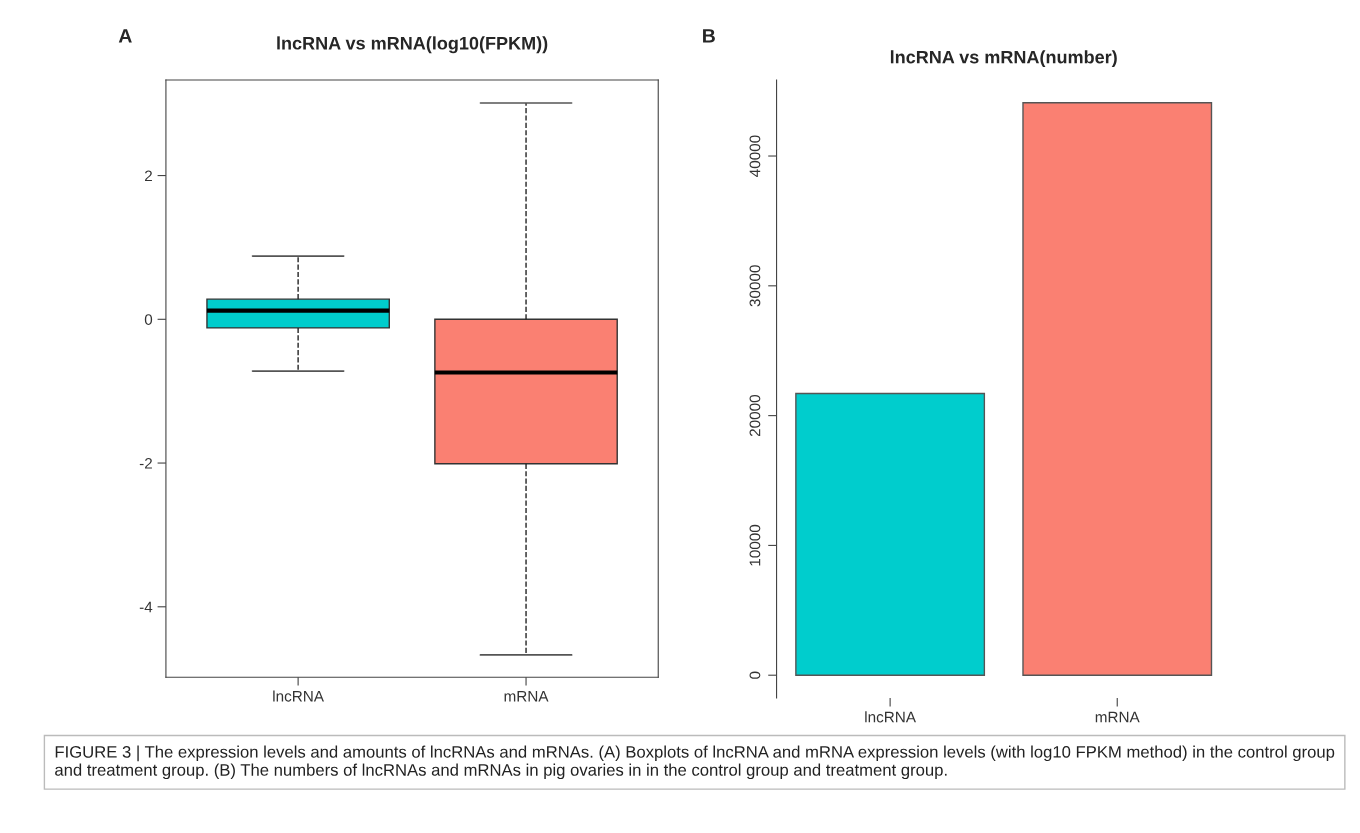 This screenshot has height=833, width=1360. Describe the element at coordinates (755, 545) in the screenshot. I see `y-tick-label: 10000` at that location.